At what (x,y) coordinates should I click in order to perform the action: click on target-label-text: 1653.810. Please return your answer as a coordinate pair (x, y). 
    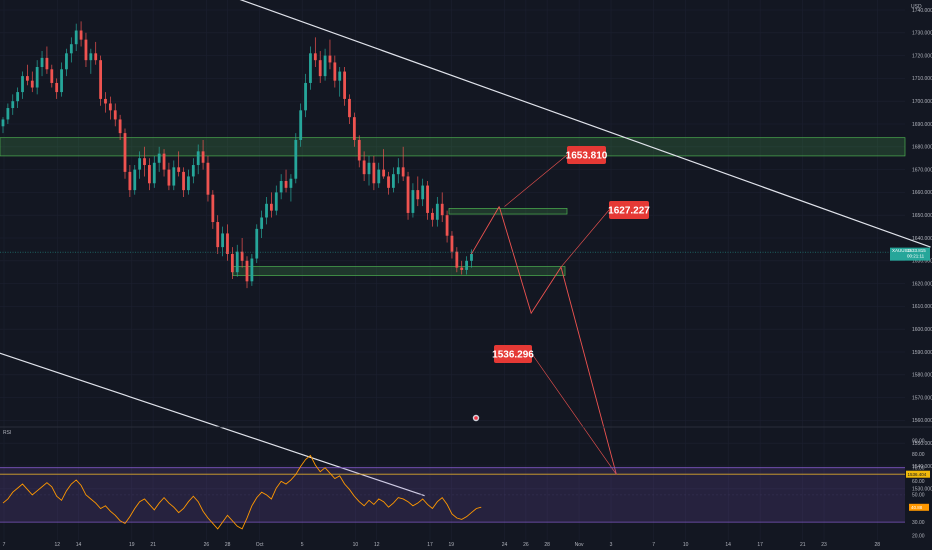
    Looking at the image, I should click on (587, 156).